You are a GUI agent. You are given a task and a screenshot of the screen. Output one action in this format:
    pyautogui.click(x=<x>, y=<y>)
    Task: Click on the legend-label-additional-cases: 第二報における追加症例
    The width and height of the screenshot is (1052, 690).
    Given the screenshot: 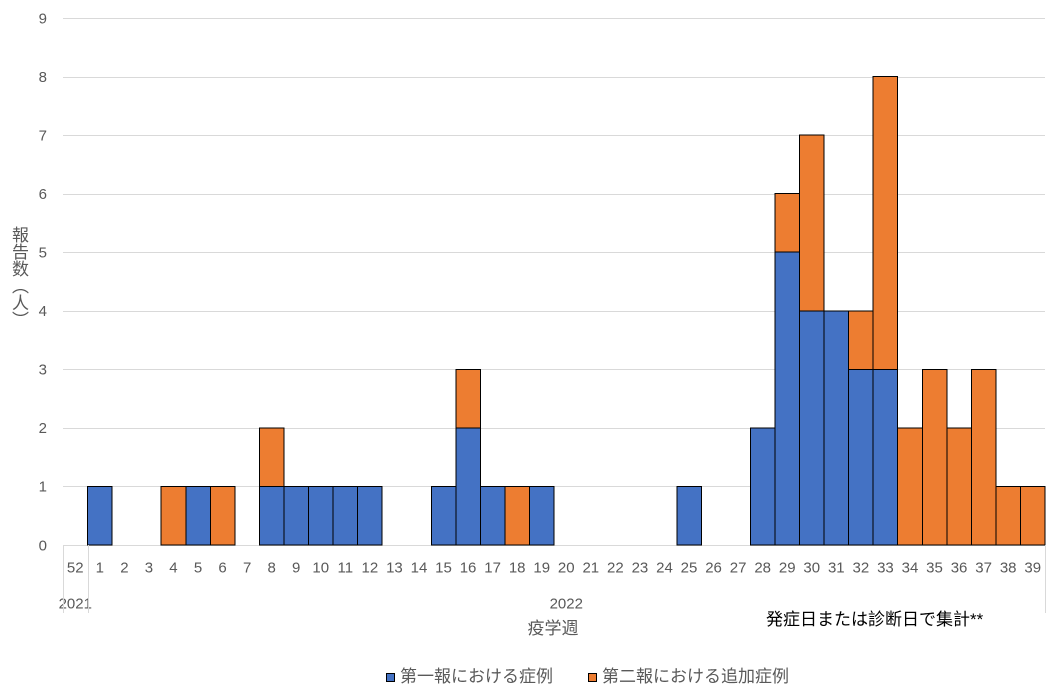 What is the action you would take?
    pyautogui.click(x=695, y=676)
    